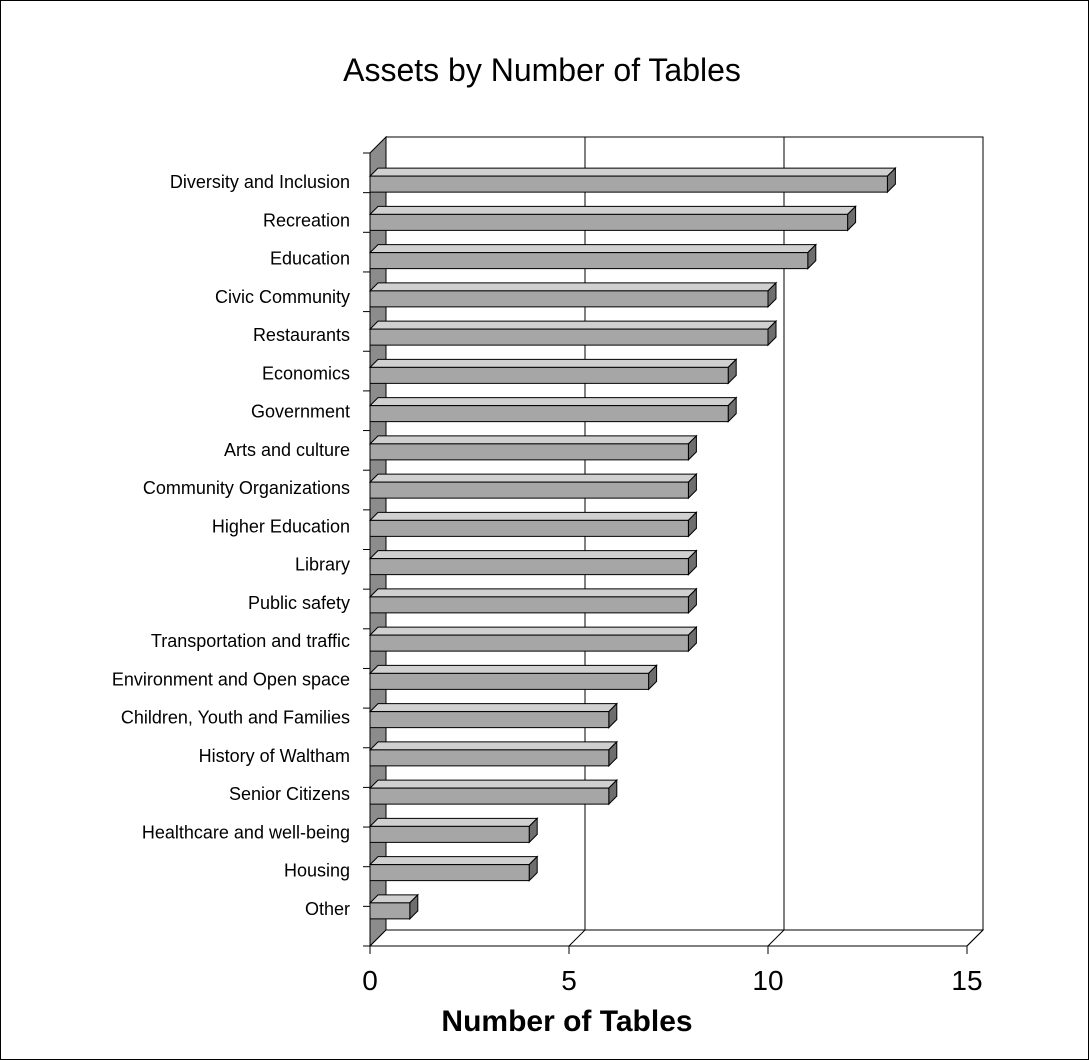 The height and width of the screenshot is (1060, 1089). What do you see at coordinates (274, 756) in the screenshot?
I see `category-label: History of Waltham` at bounding box center [274, 756].